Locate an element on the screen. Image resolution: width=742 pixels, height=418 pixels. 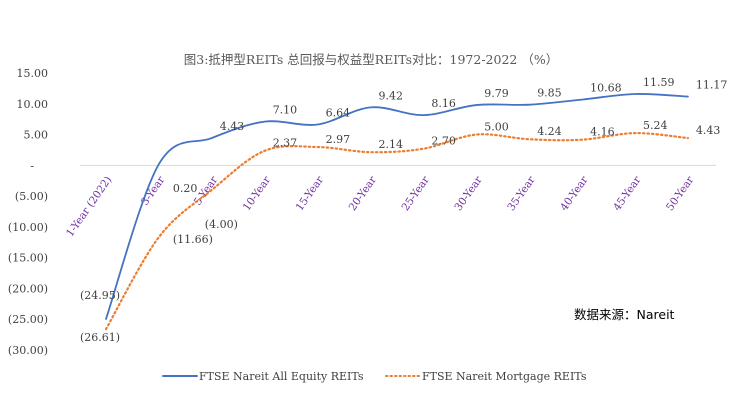
data-label: (24.95) is located at coordinates (100, 295).